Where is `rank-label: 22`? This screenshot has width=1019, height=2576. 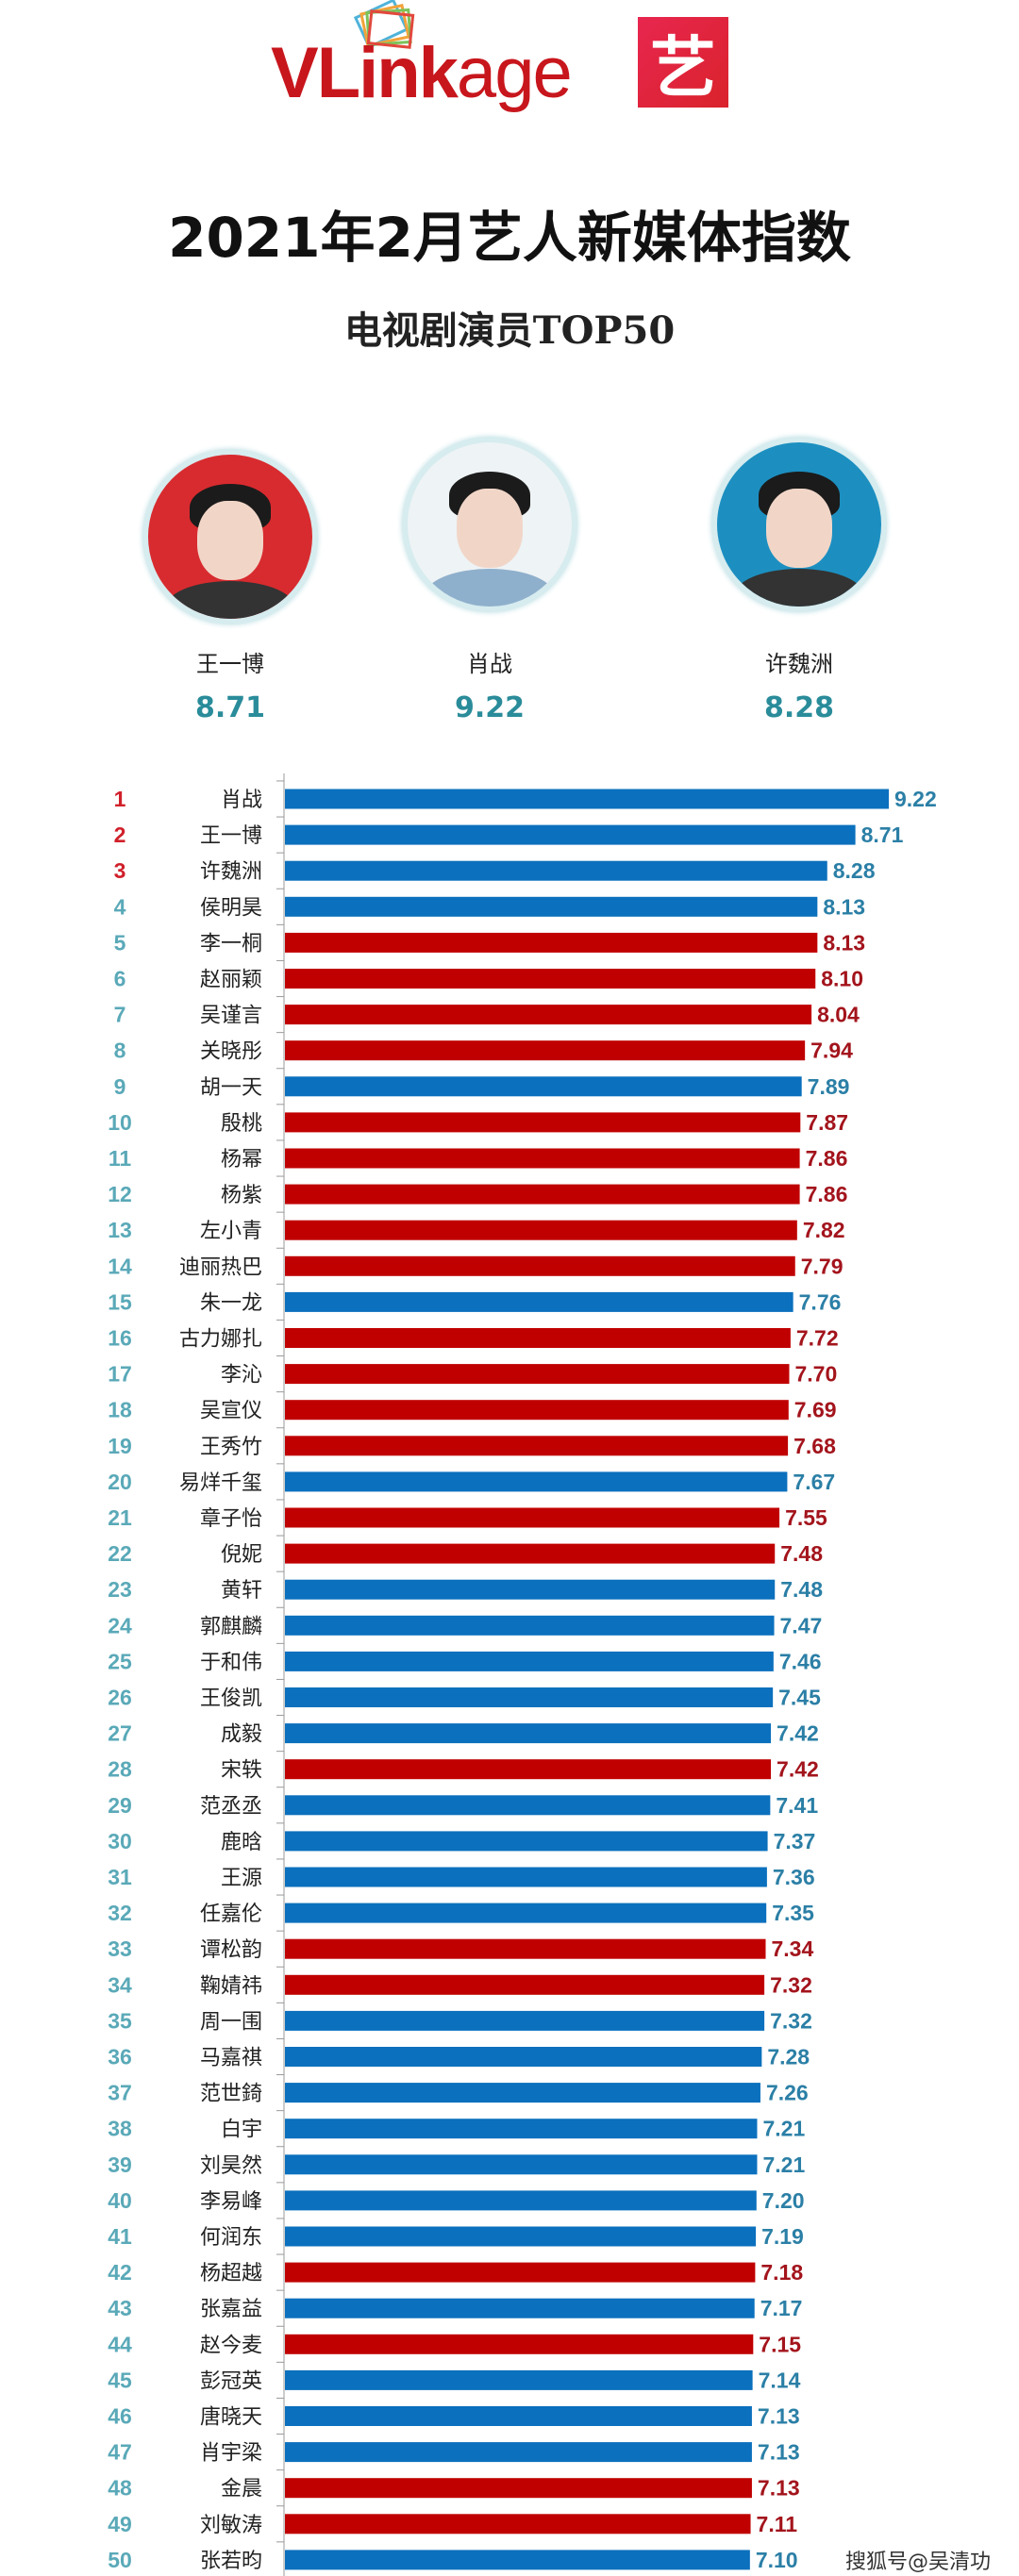
rank-label: 22 is located at coordinates (120, 1554).